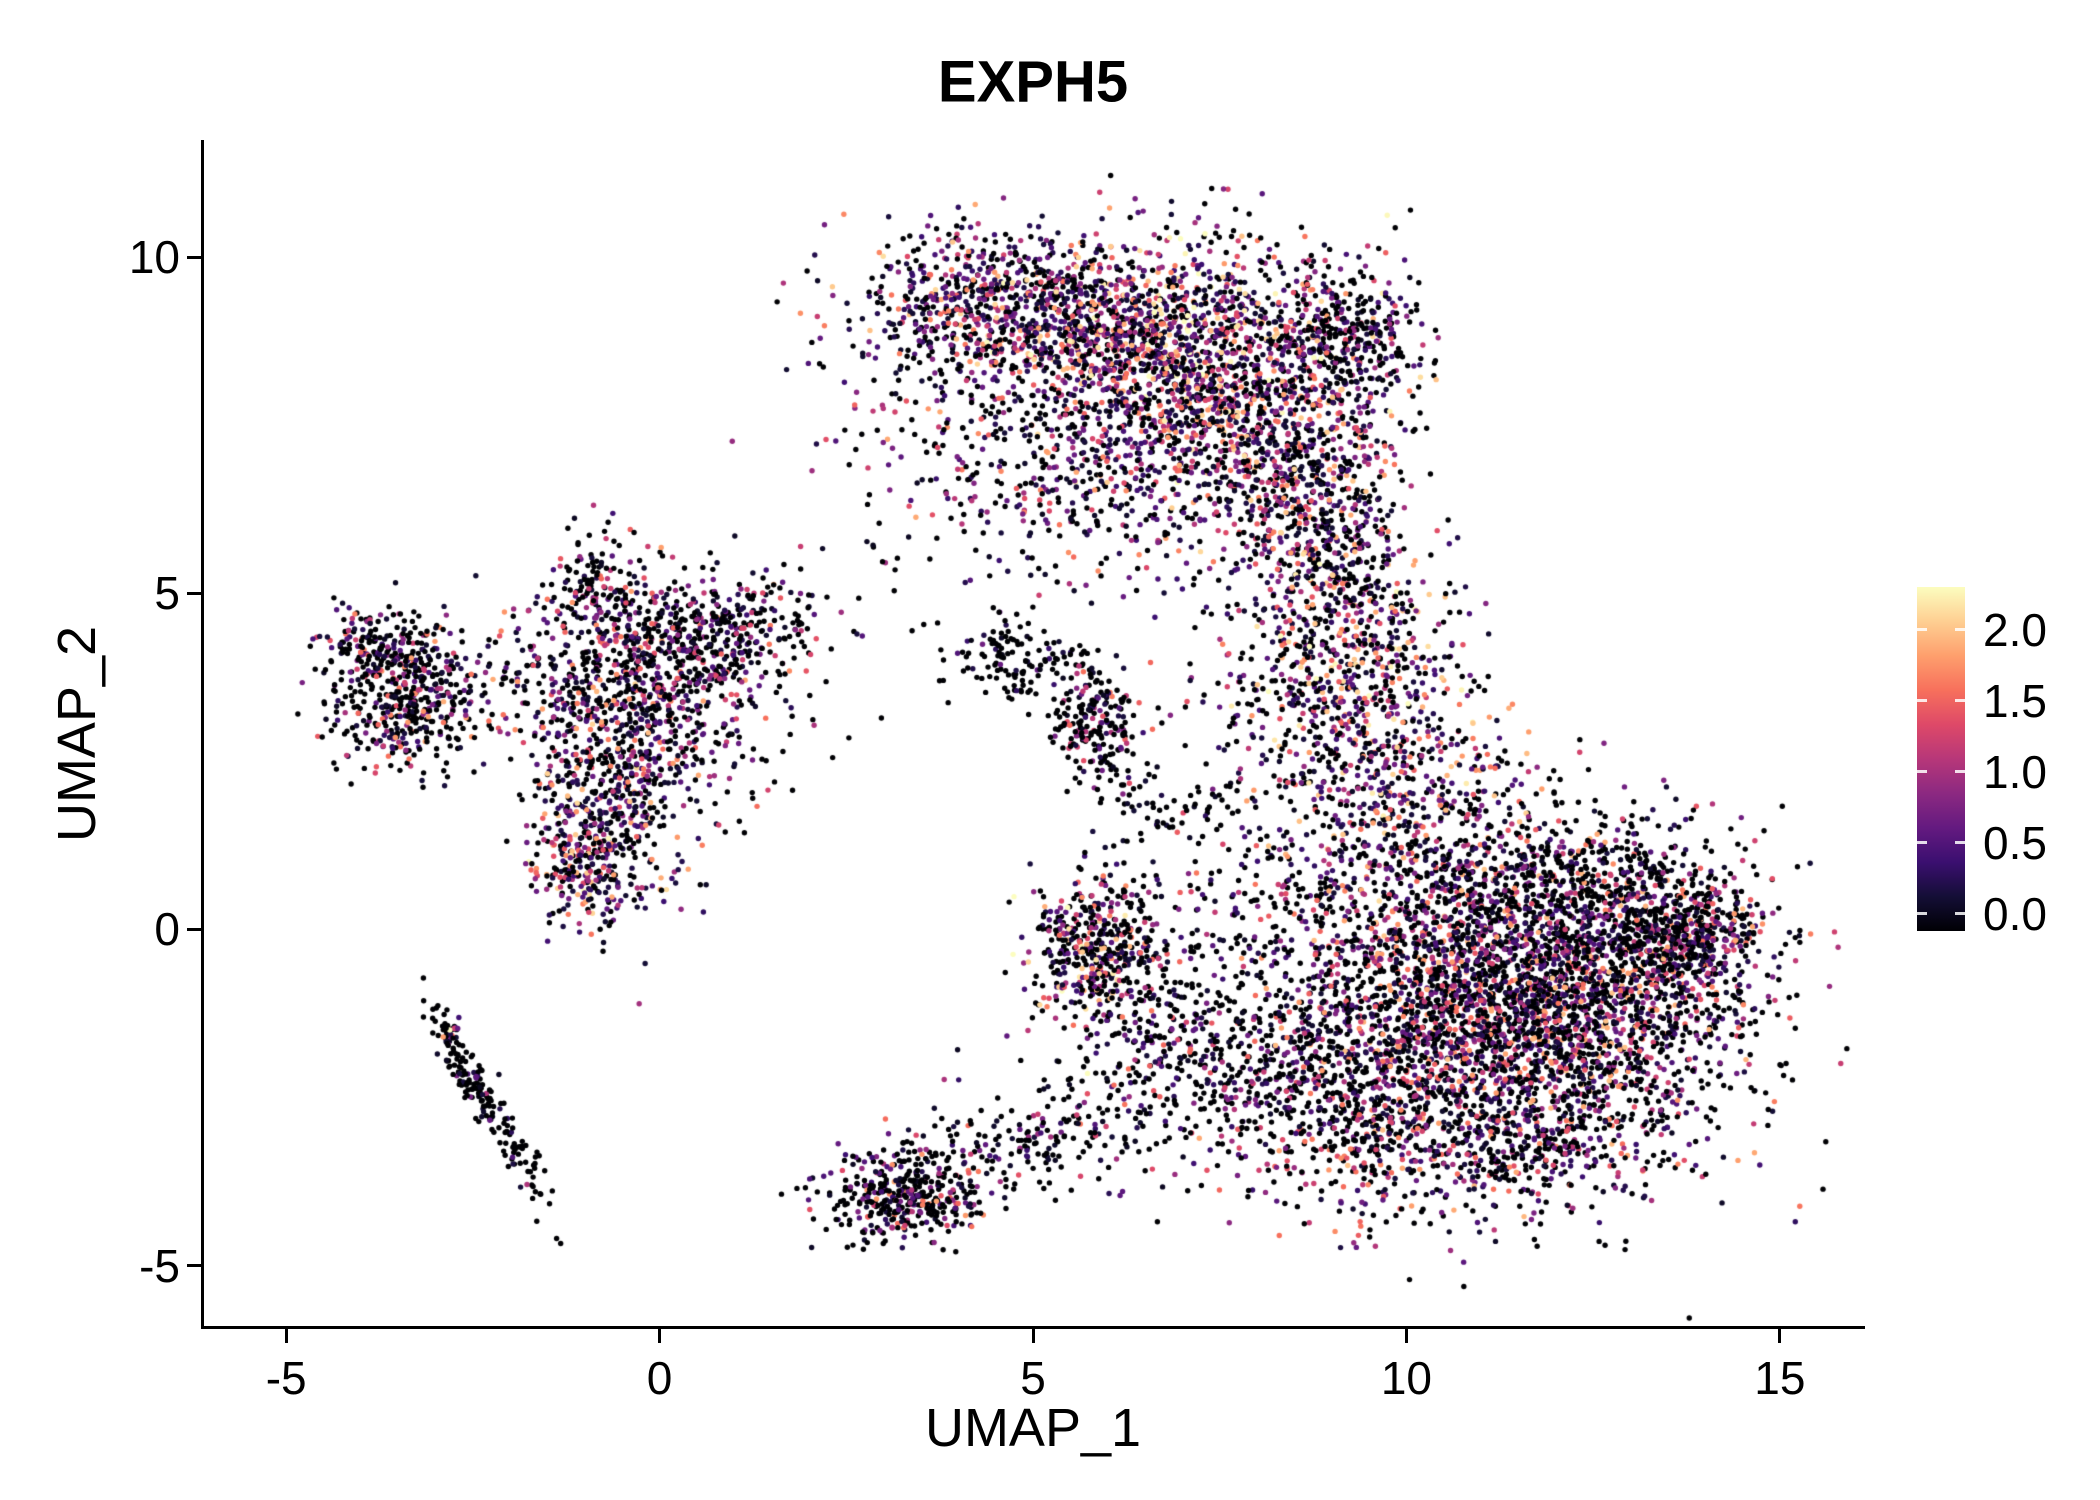 The image size is (2100, 1500). What do you see at coordinates (1941, 759) in the screenshot?
I see `colorbar` at bounding box center [1941, 759].